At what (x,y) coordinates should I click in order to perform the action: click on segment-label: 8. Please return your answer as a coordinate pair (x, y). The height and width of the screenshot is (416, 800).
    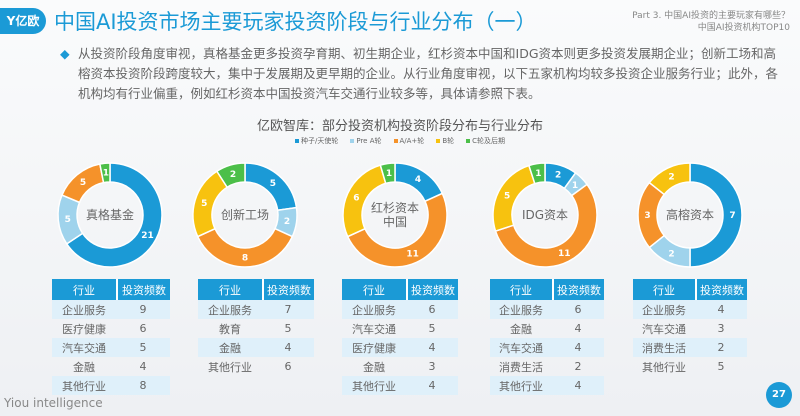
    Looking at the image, I should click on (245, 259).